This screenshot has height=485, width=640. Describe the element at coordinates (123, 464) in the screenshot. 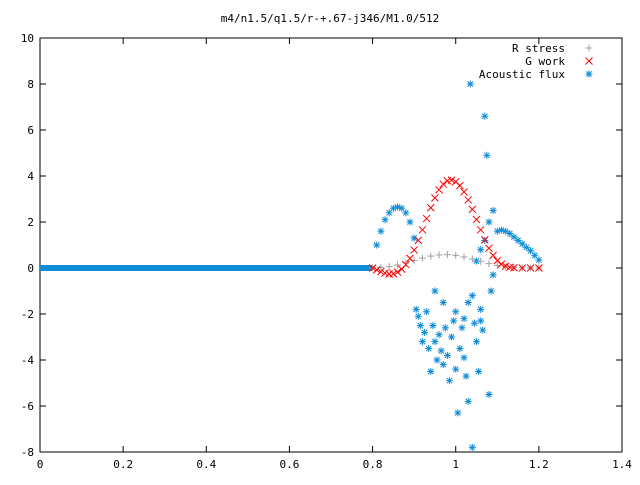

I see `x-tick-label: 0.2` at that location.